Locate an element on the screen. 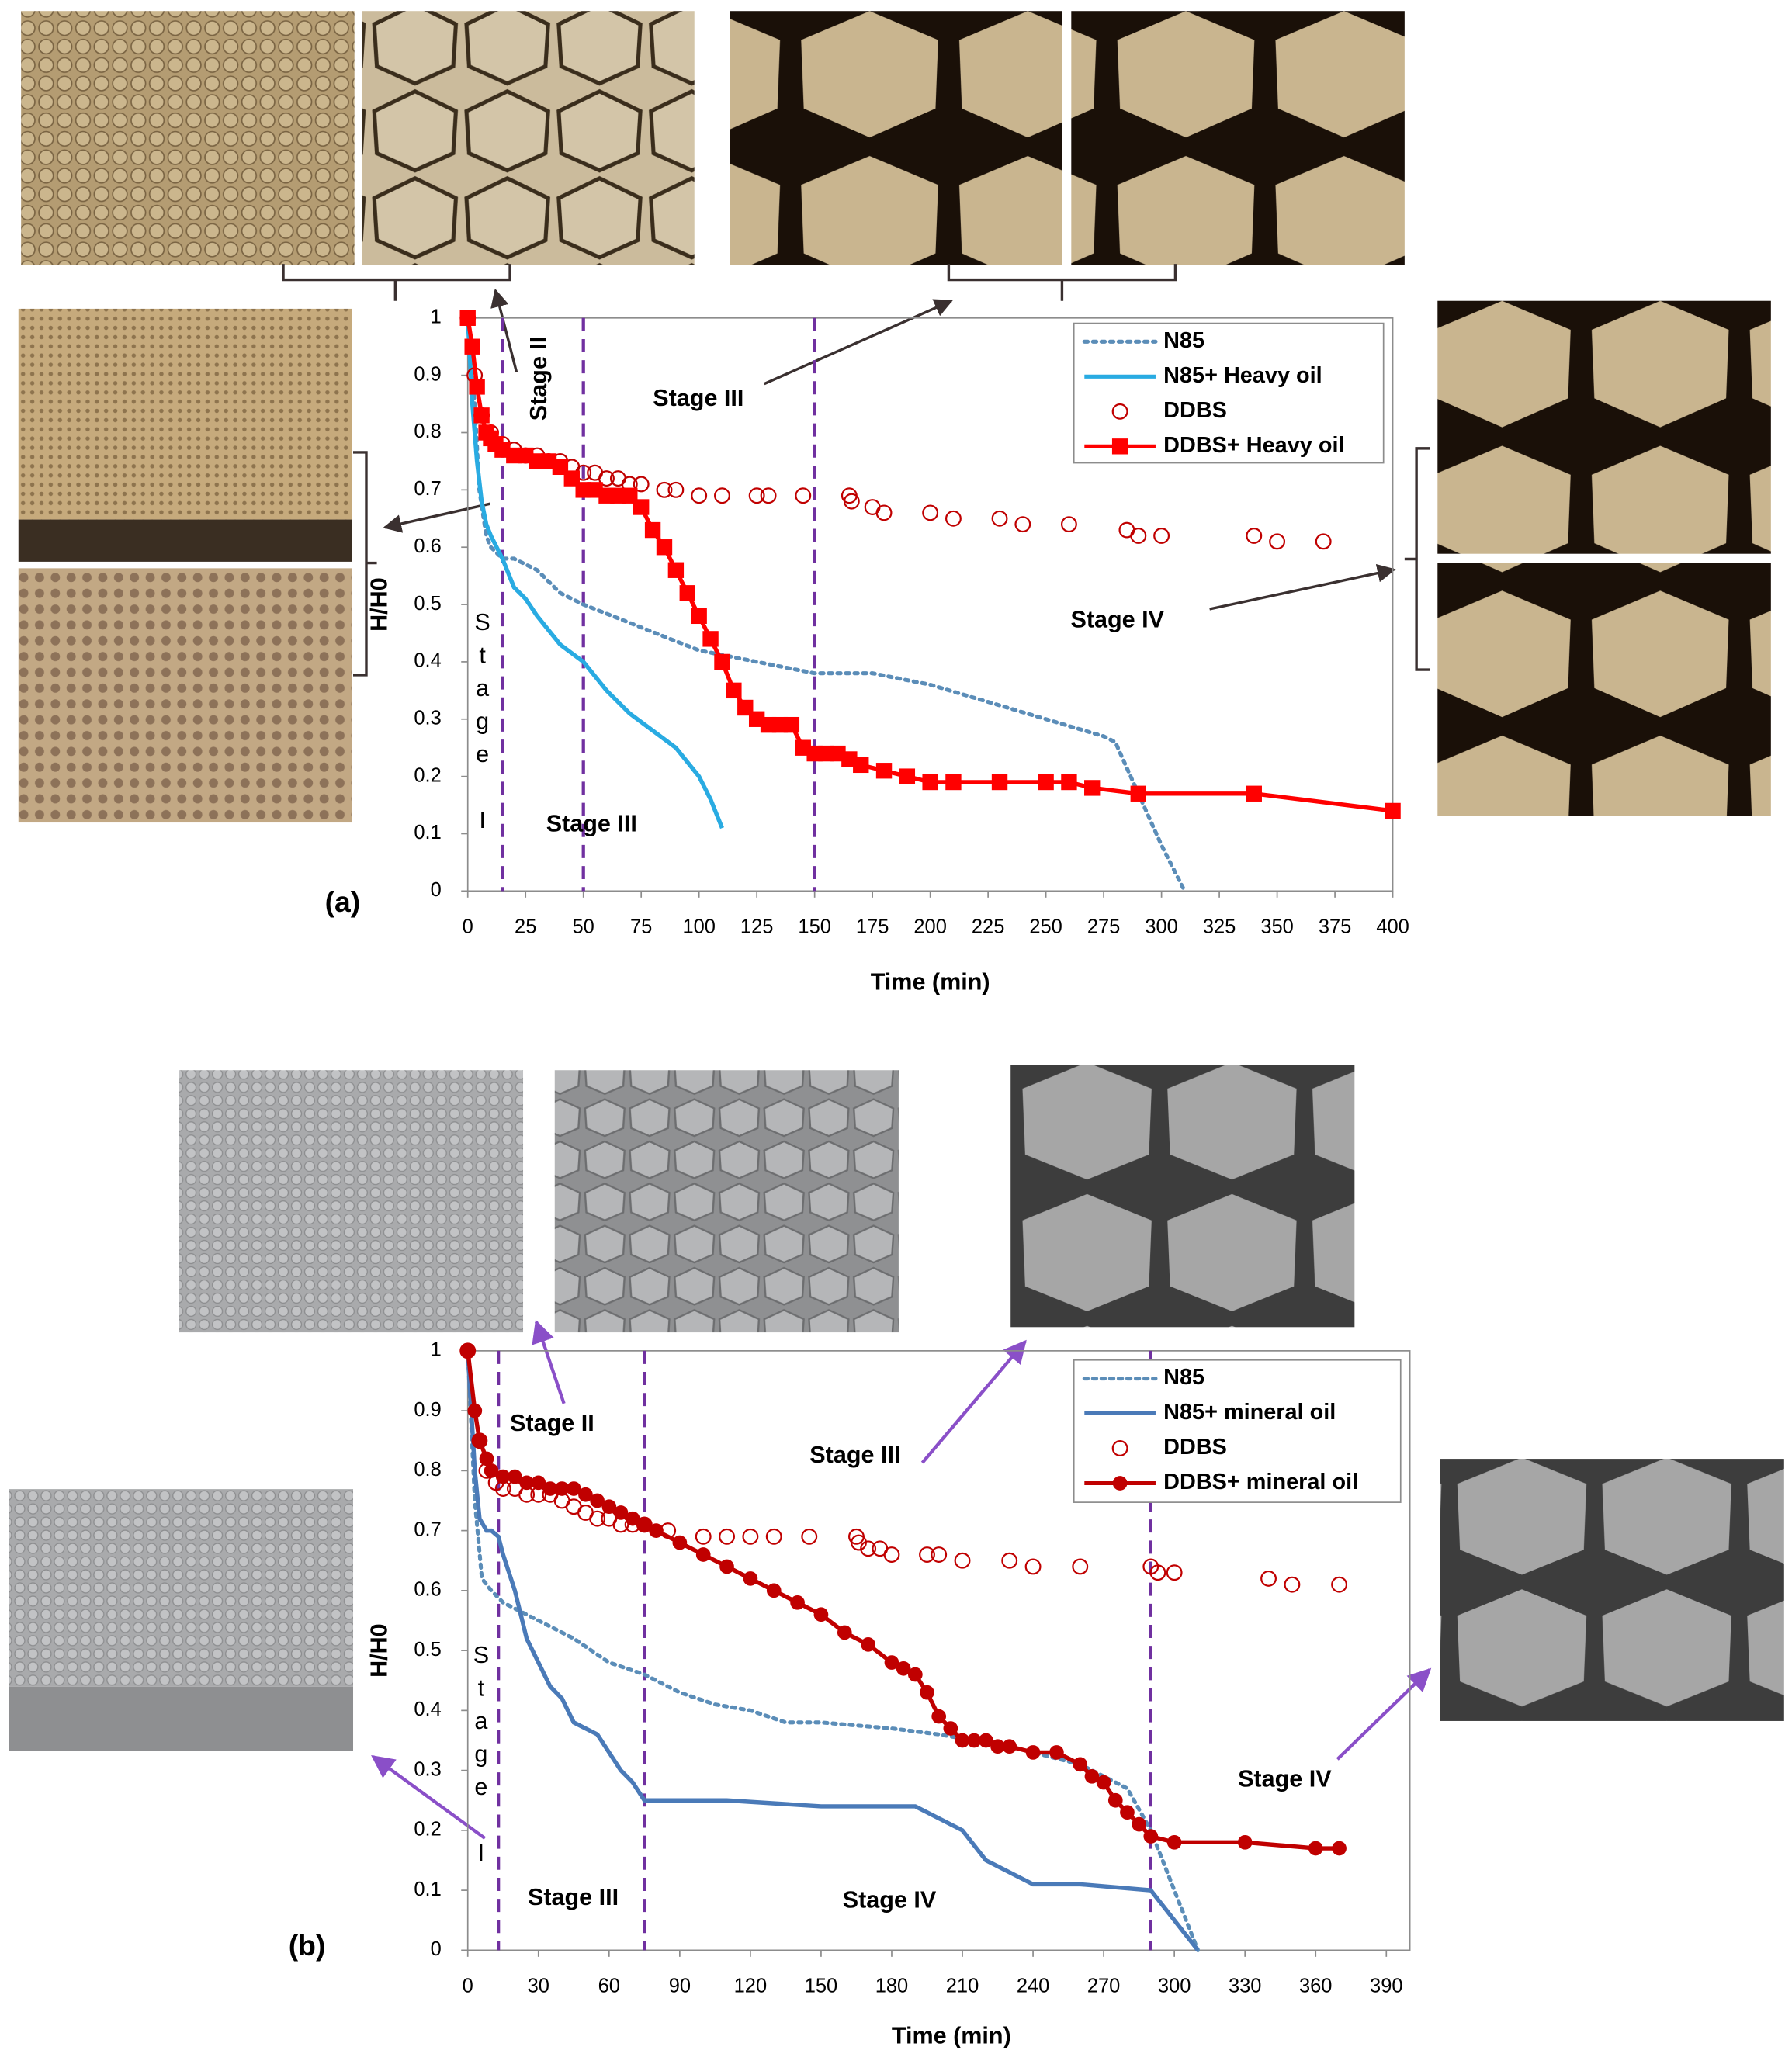 Image resolution: width=1792 pixels, height=2064 pixels. x-tick-label: 325 is located at coordinates (1219, 927).